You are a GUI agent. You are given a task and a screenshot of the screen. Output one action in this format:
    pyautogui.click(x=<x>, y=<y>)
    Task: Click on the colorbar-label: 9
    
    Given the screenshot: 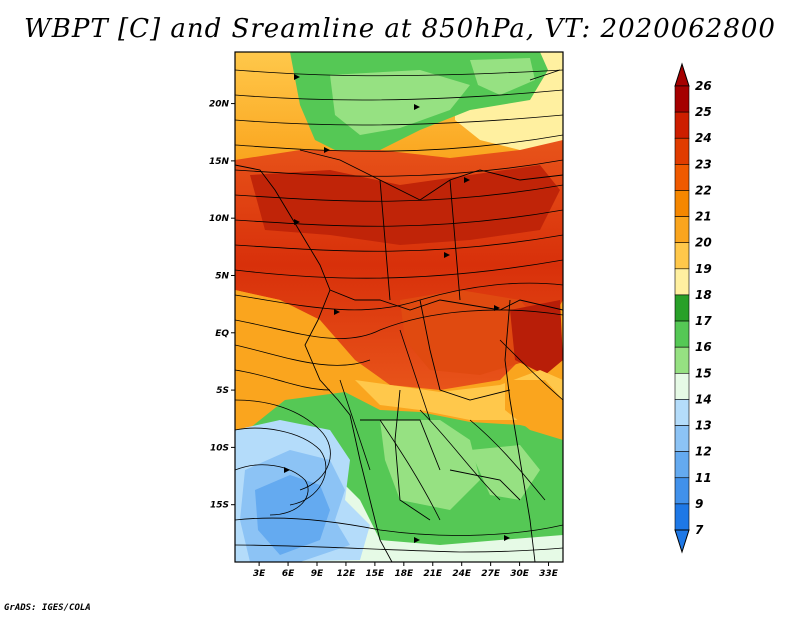 What is the action you would take?
    pyautogui.click(x=699, y=504)
    